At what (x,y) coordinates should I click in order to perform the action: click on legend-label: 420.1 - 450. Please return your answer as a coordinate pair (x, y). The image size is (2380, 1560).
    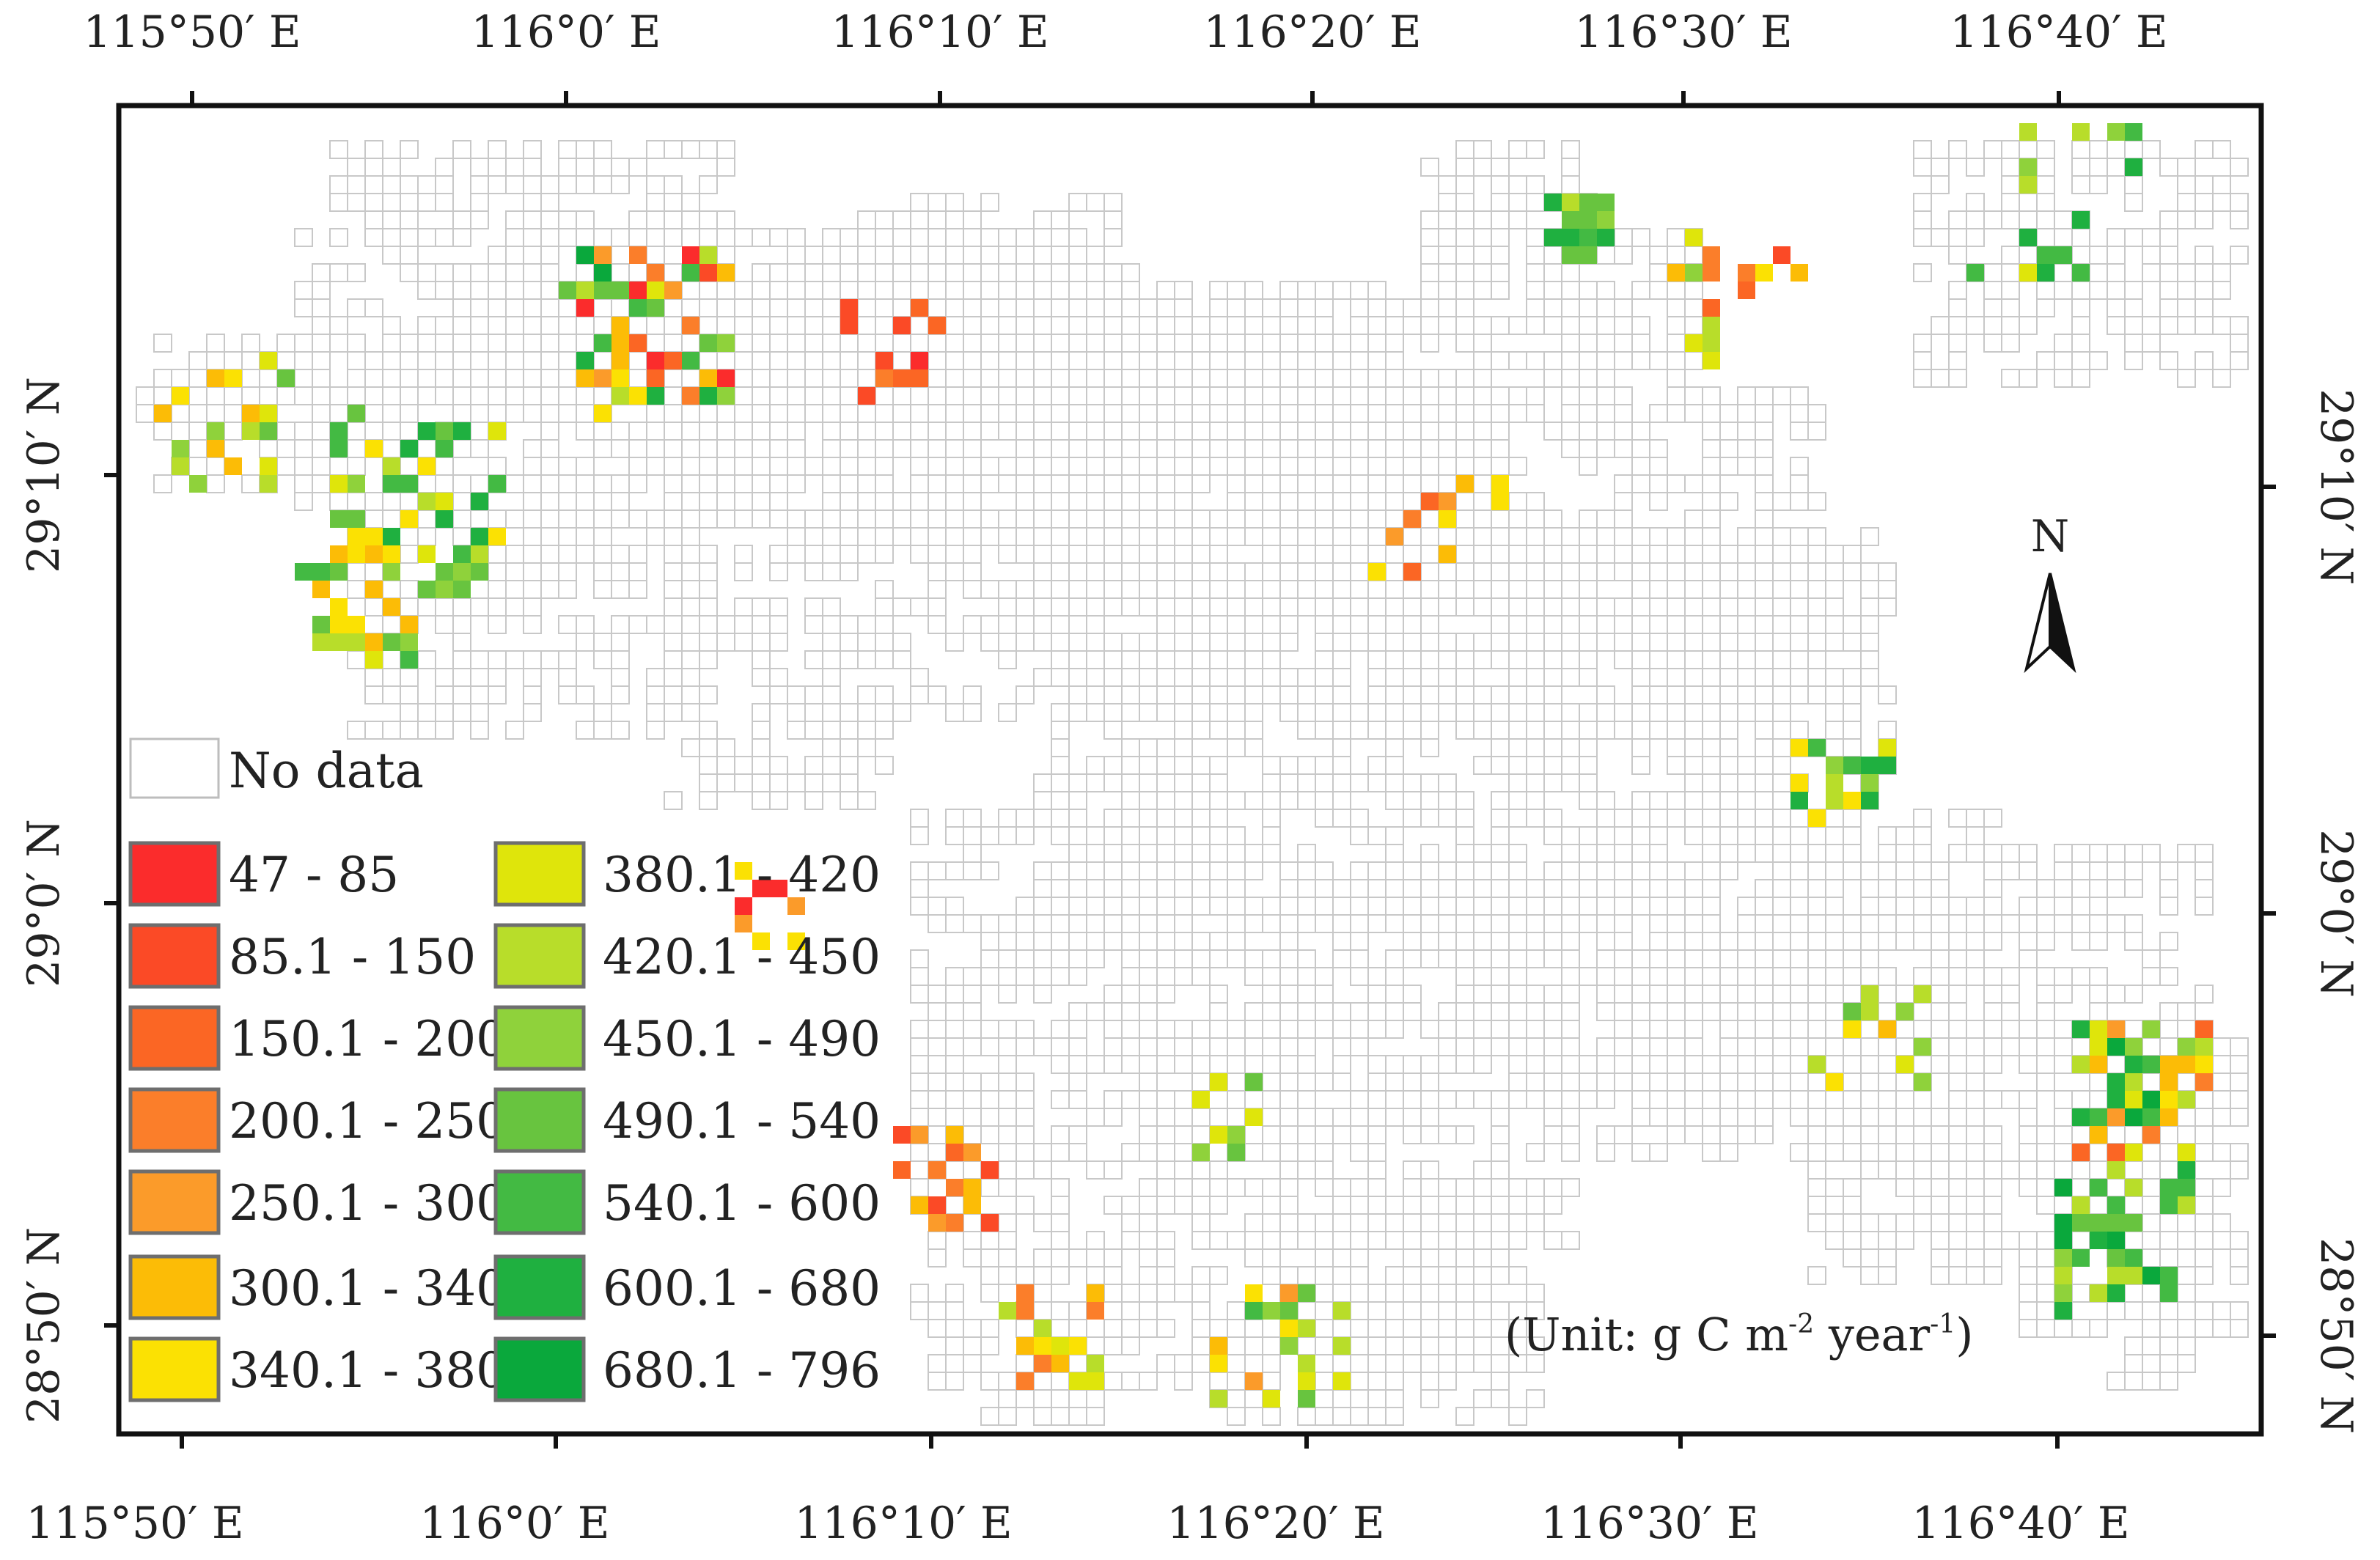
    Looking at the image, I should click on (742, 957).